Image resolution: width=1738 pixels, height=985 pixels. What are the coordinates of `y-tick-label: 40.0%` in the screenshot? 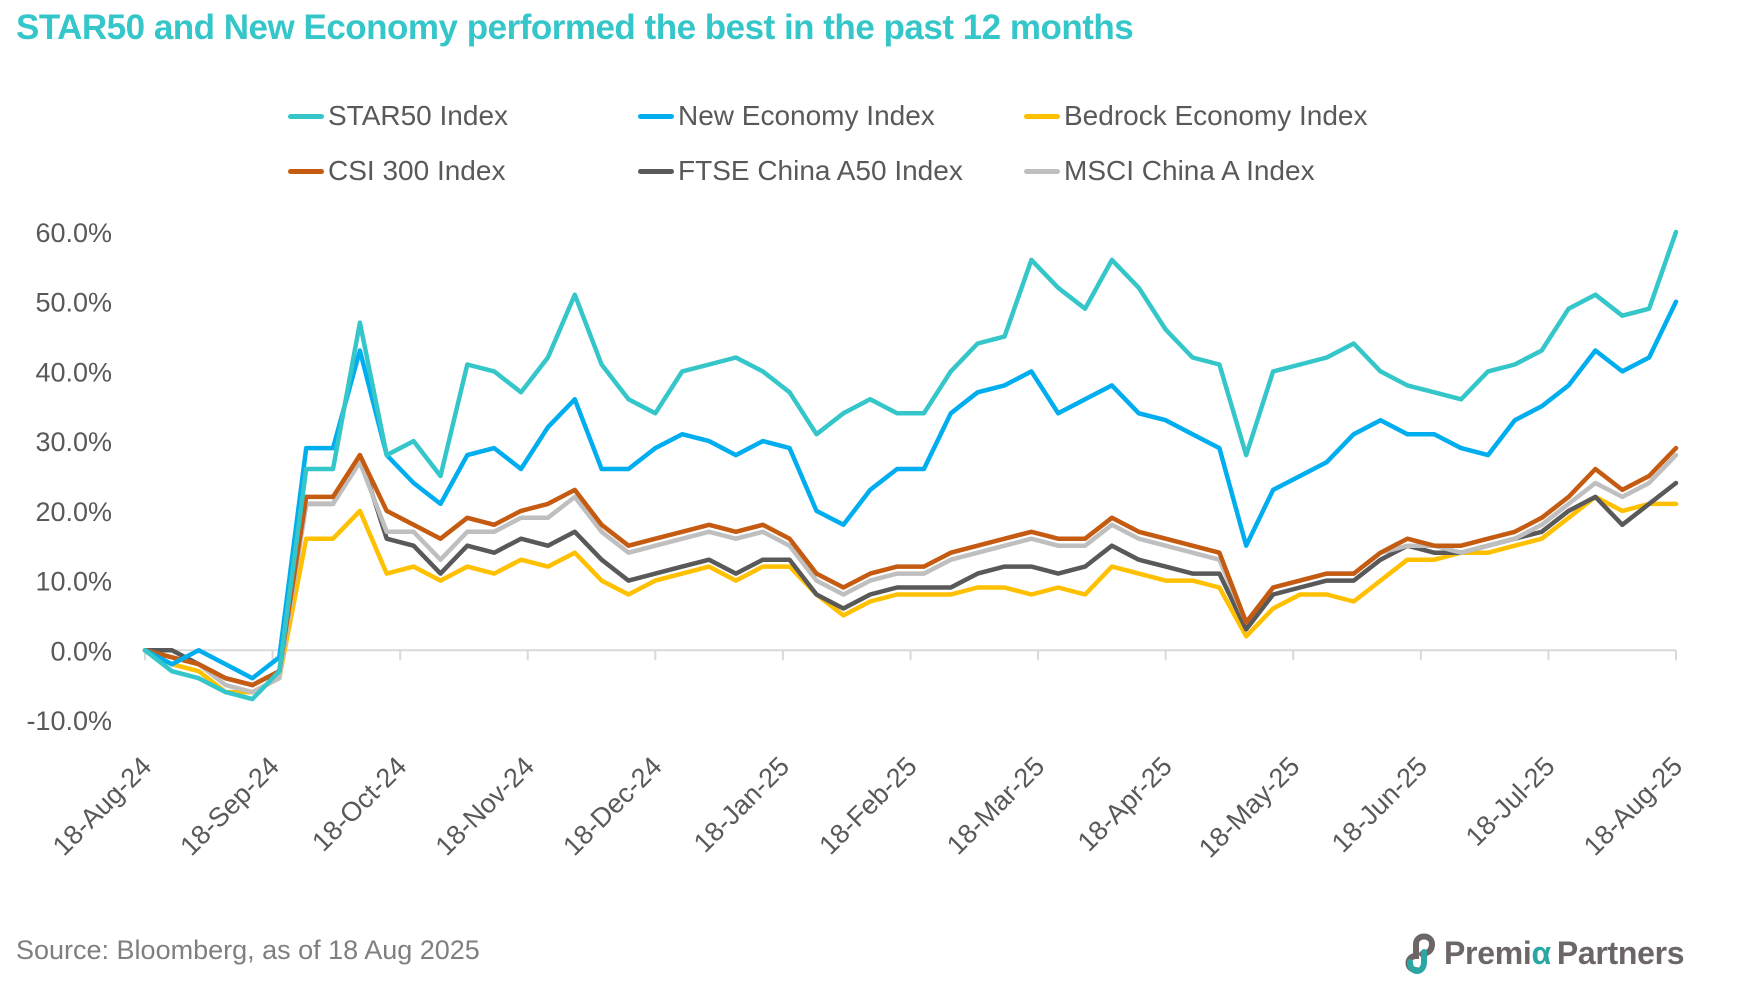 It's located at (73, 372).